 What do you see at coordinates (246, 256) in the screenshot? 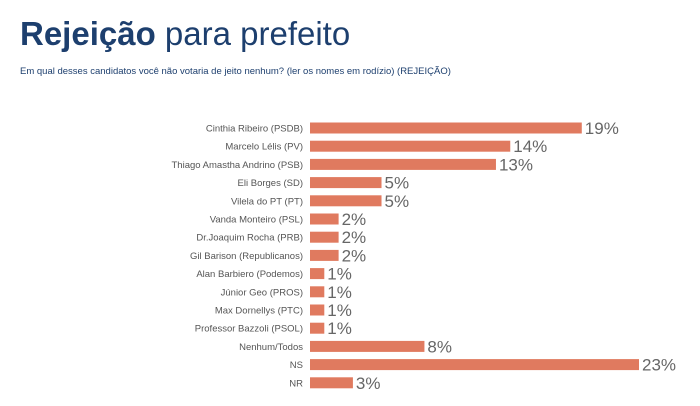
I see `category-label: Gil Barison (Republicanos)` at bounding box center [246, 256].